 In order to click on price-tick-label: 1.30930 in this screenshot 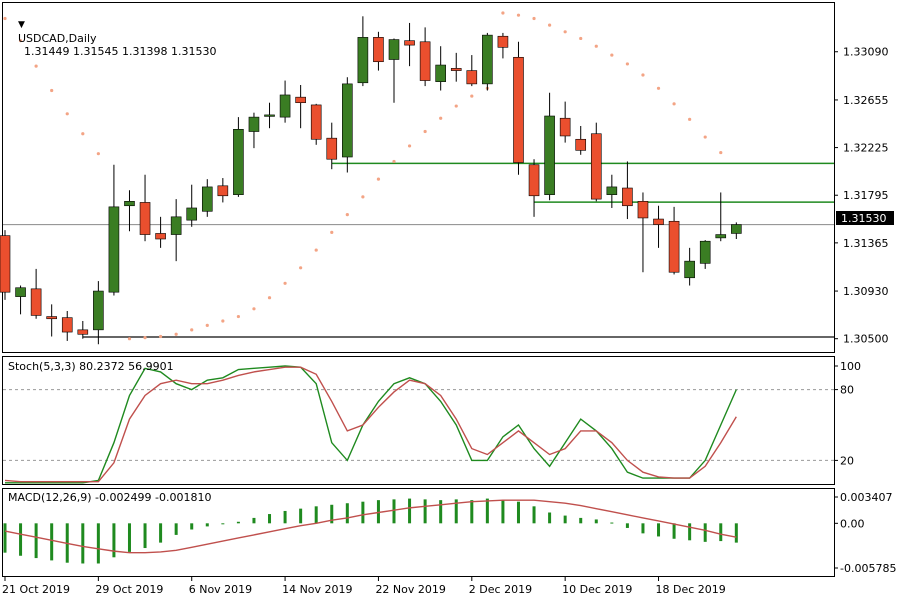, I will do `click(866, 291)`.